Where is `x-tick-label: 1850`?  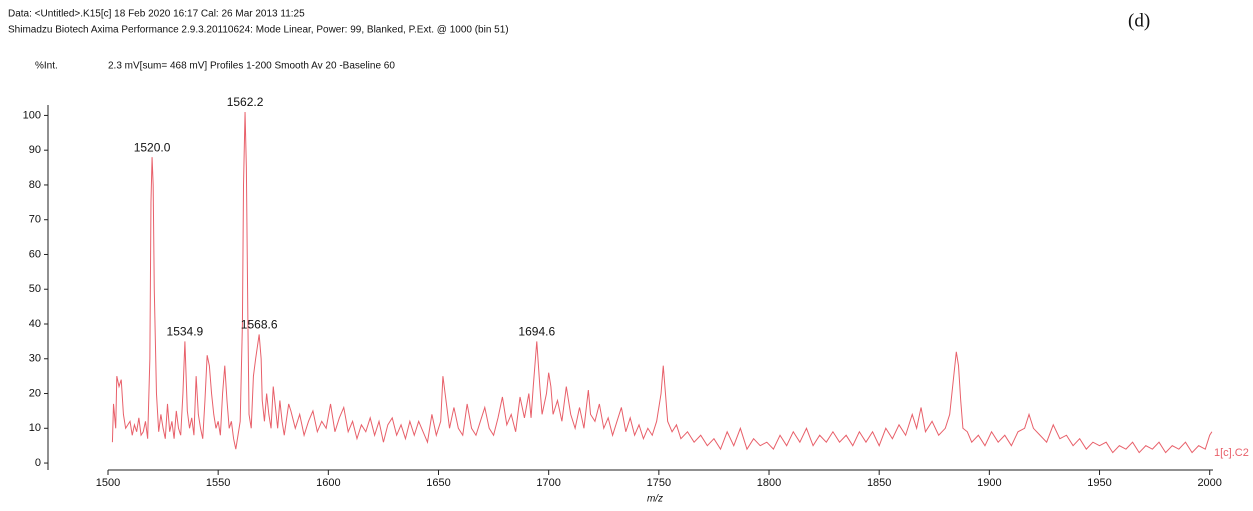 x-tick-label: 1850 is located at coordinates (879, 483).